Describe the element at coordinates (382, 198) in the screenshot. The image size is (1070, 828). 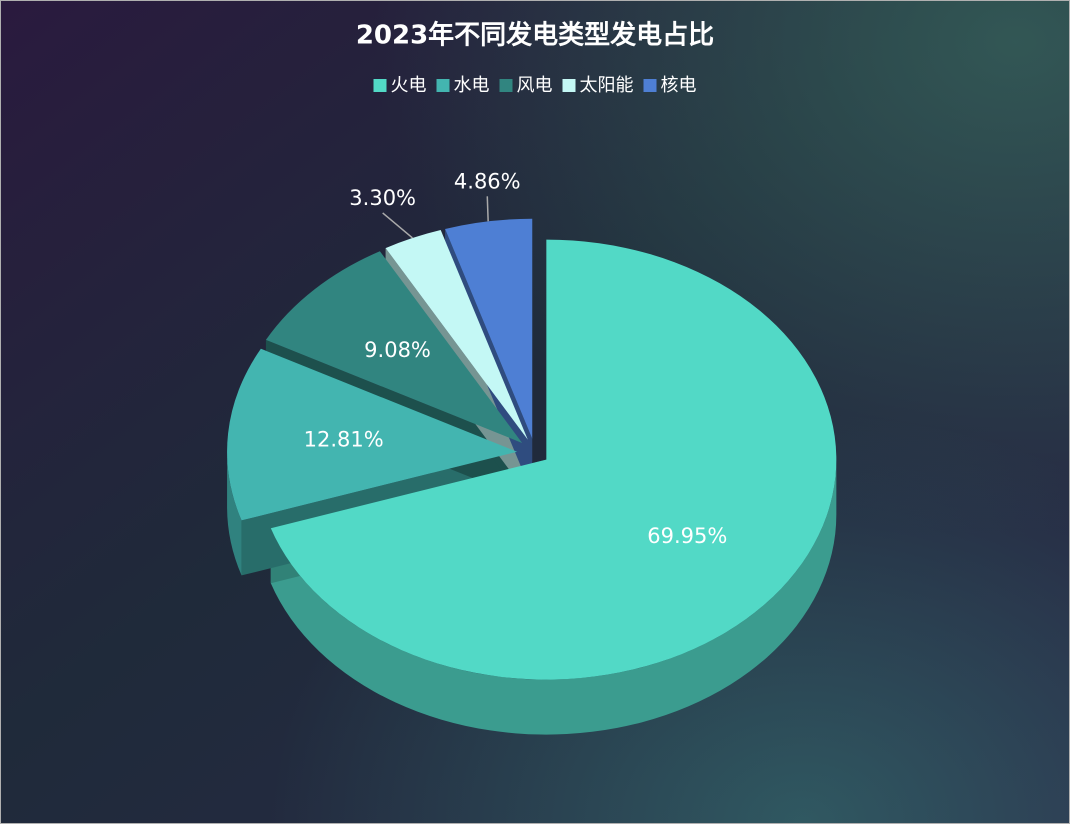
I see `data-label: 3.30%` at that location.